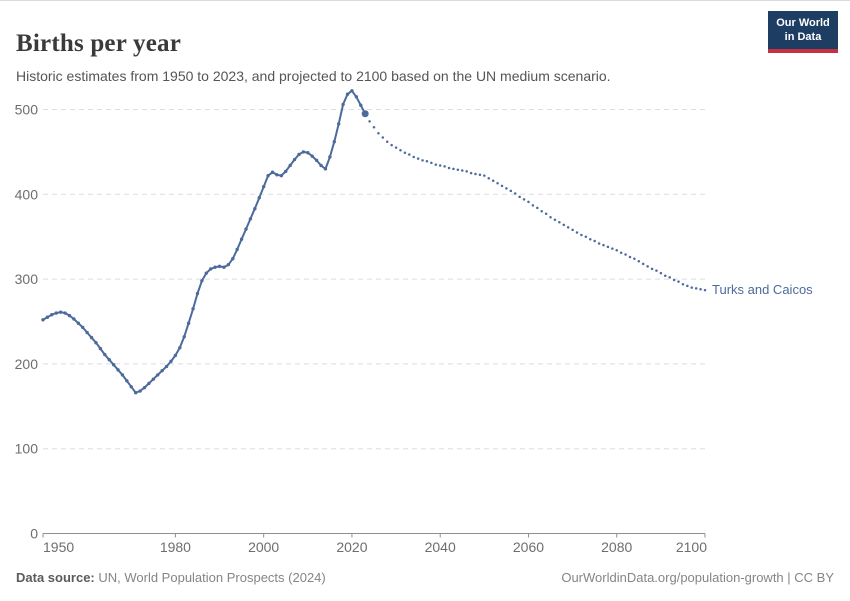 This screenshot has height=601, width=850. I want to click on data-point-1962, so click(96, 343).